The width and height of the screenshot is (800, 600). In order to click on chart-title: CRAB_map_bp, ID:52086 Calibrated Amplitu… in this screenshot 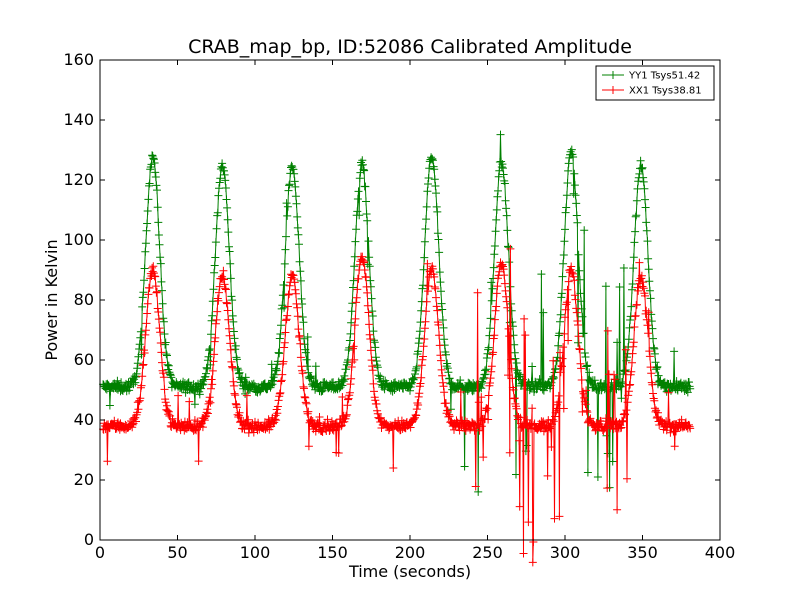, I will do `click(410, 47)`.